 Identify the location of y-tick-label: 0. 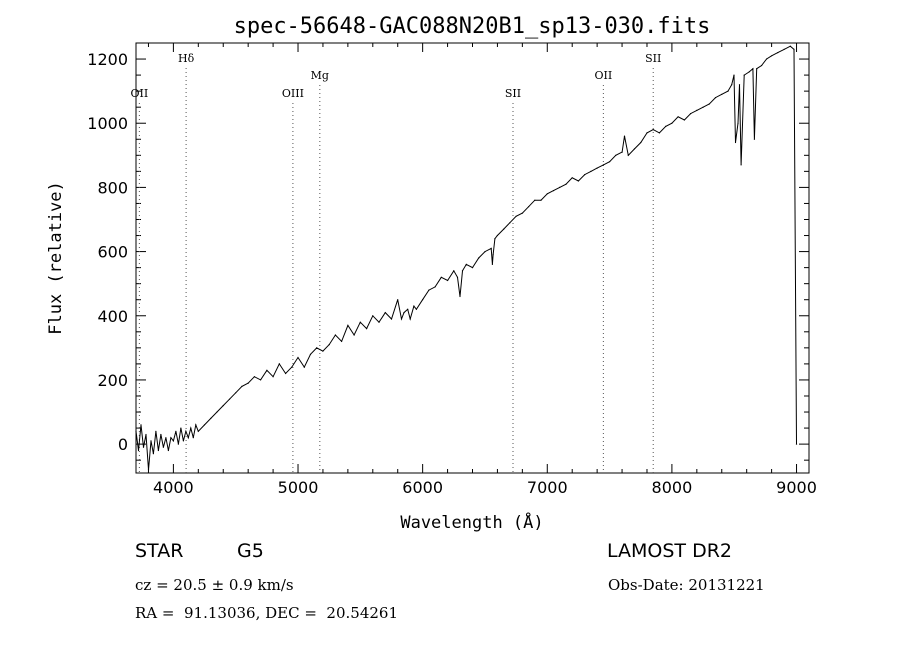
(123, 444).